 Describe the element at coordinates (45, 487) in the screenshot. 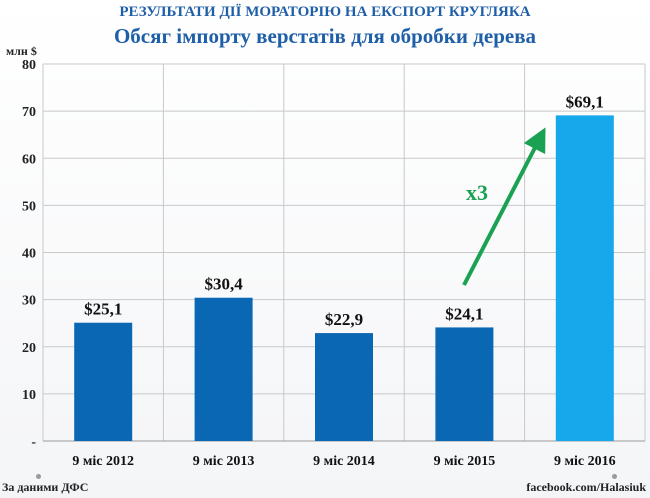

I see `source-note: За даними ДФС` at that location.